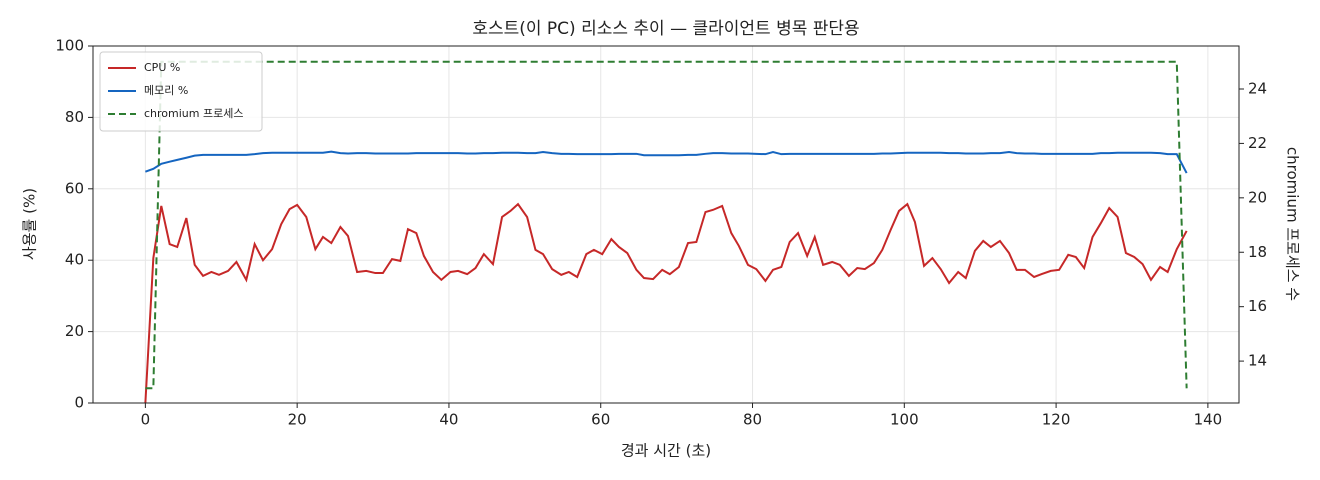  What do you see at coordinates (665, 29) in the screenshot?
I see `chart-title: 호스트(이 PC) 리소스 추이 — 클라이언트 병목 판단용` at bounding box center [665, 29].